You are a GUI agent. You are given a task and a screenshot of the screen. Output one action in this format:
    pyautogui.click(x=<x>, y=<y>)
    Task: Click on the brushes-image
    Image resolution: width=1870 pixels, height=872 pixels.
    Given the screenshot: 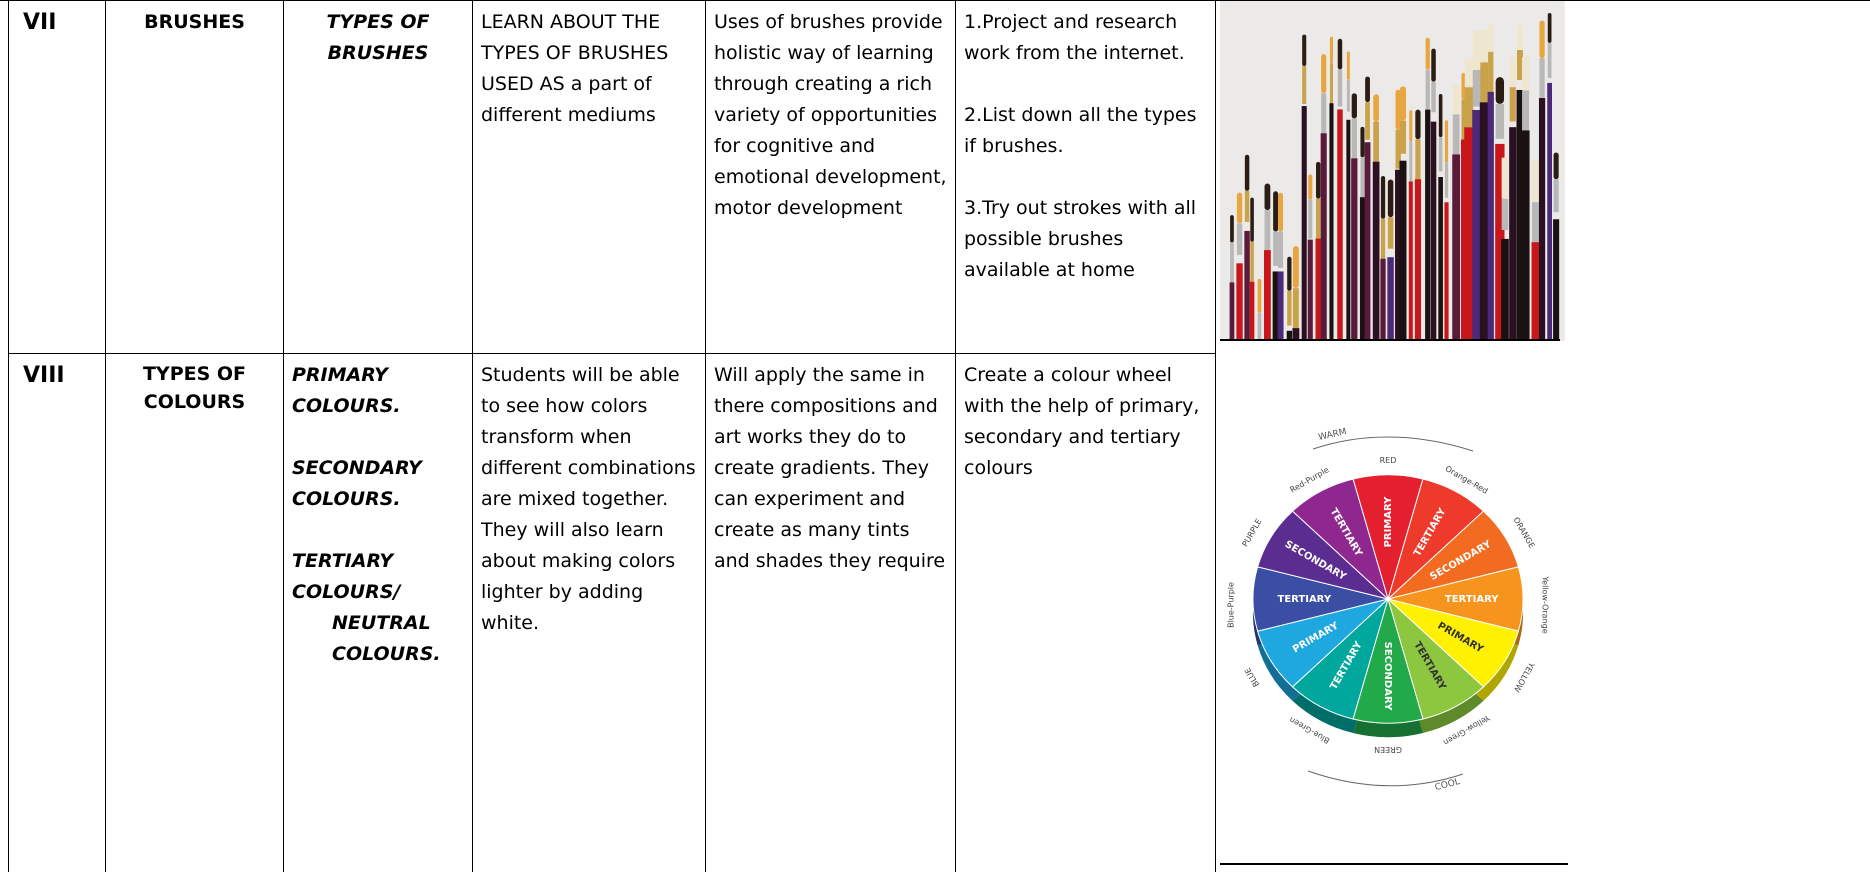 What is the action you would take?
    pyautogui.click(x=1392, y=171)
    